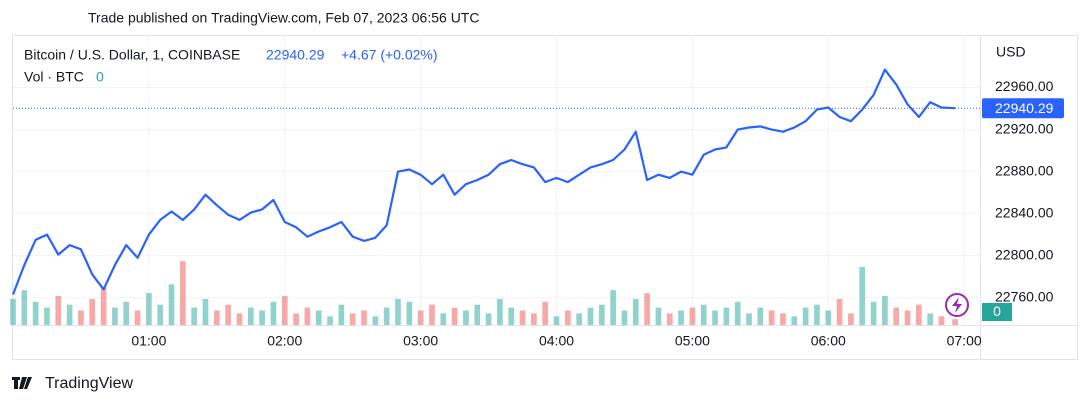  Describe the element at coordinates (148, 341) in the screenshot. I see `x-tick-label: 01:00` at that location.